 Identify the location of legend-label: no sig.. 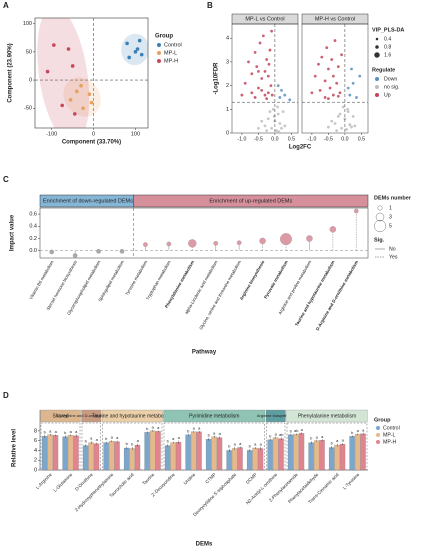
(391, 87).